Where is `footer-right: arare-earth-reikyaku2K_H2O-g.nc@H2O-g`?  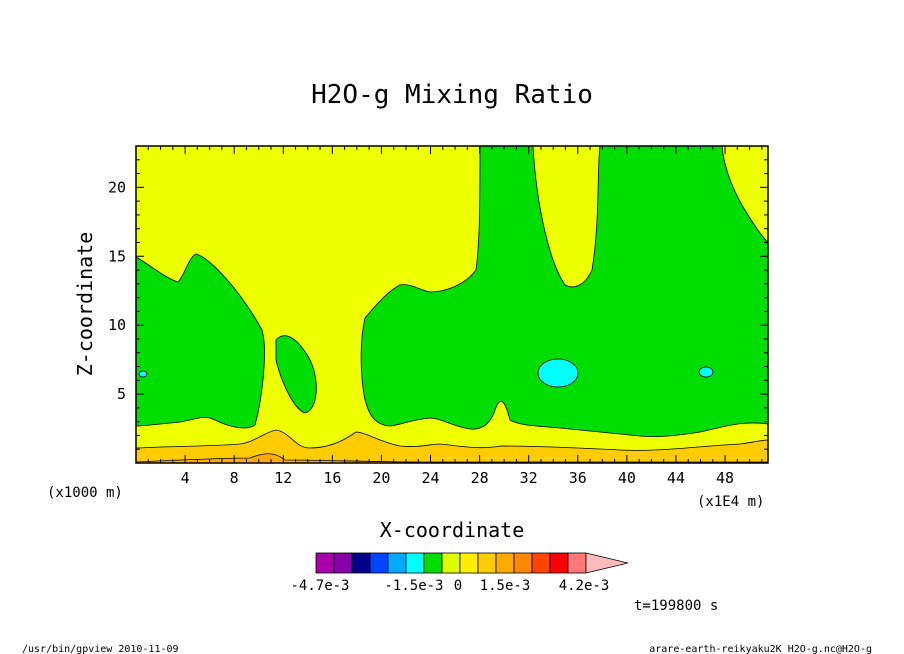 footer-right: arare-earth-reikyaku2K_H2O-g.nc@H2O-g is located at coordinates (760, 649).